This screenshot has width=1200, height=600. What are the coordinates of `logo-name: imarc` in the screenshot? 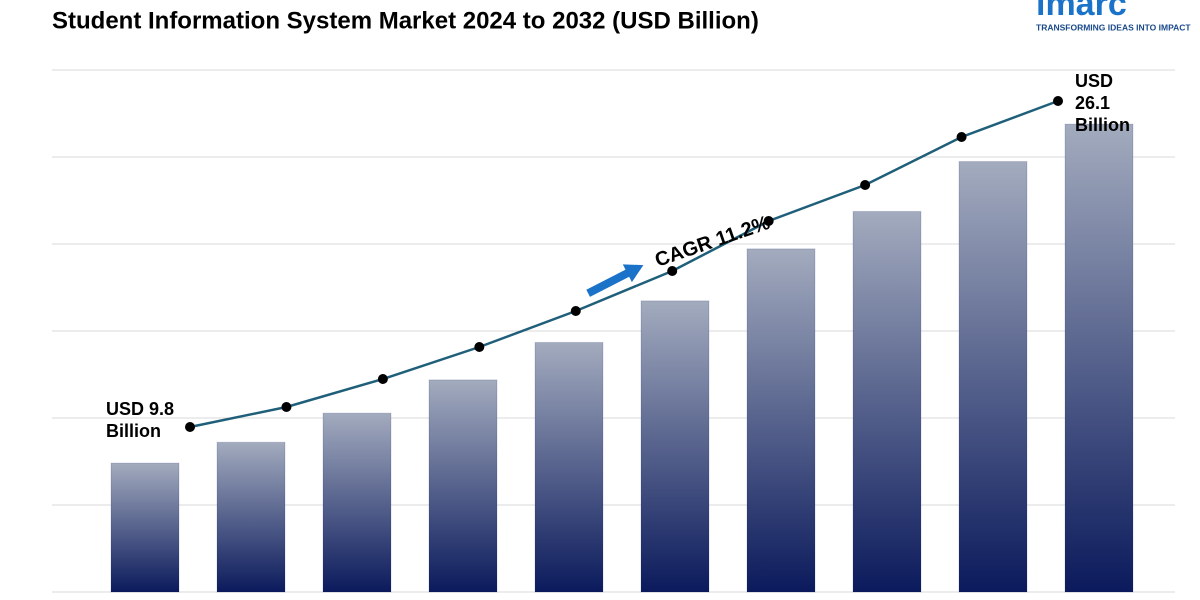 It's located at (1081, 11).